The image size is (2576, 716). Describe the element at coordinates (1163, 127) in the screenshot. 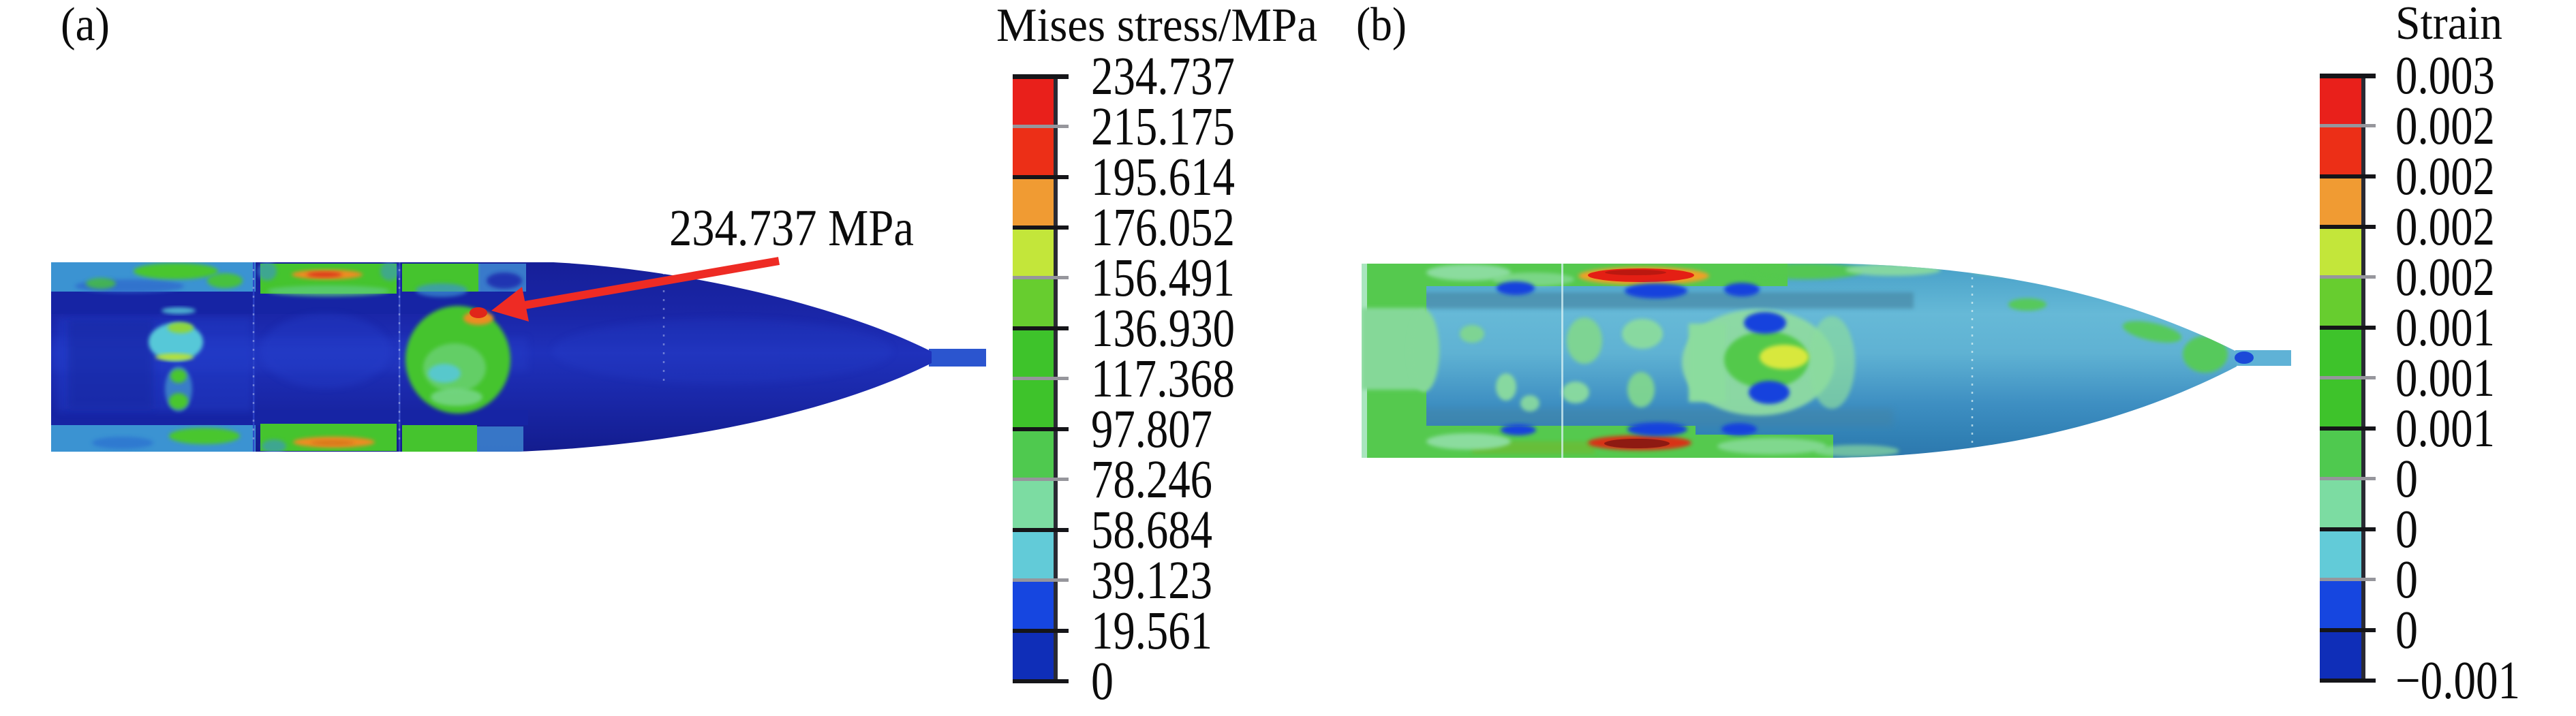

I see `svg-text: 215.175` at that location.